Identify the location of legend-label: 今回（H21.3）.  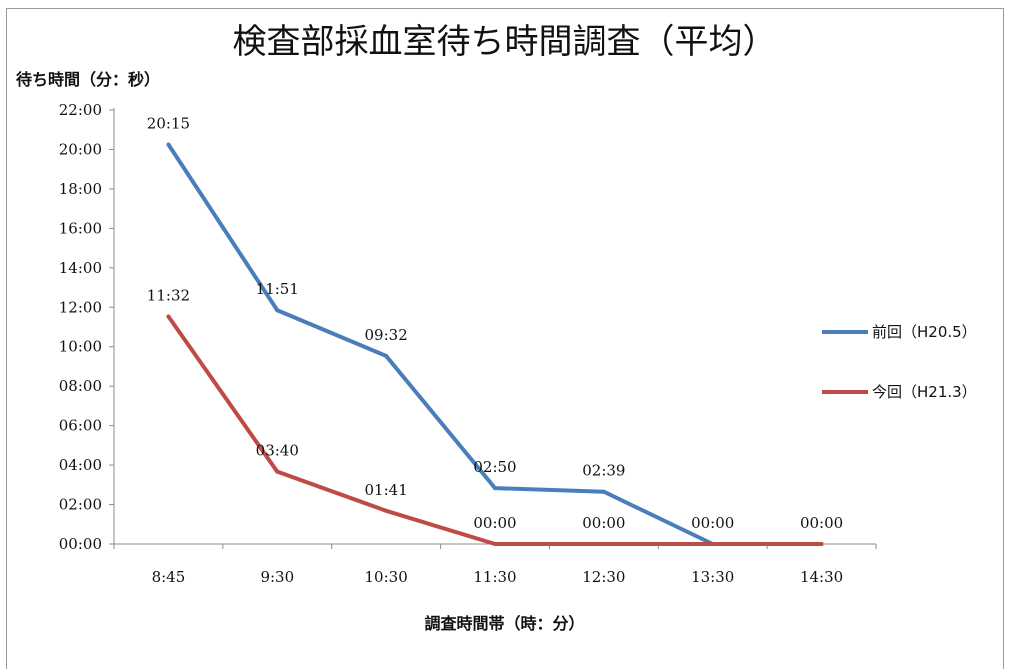
(924, 392).